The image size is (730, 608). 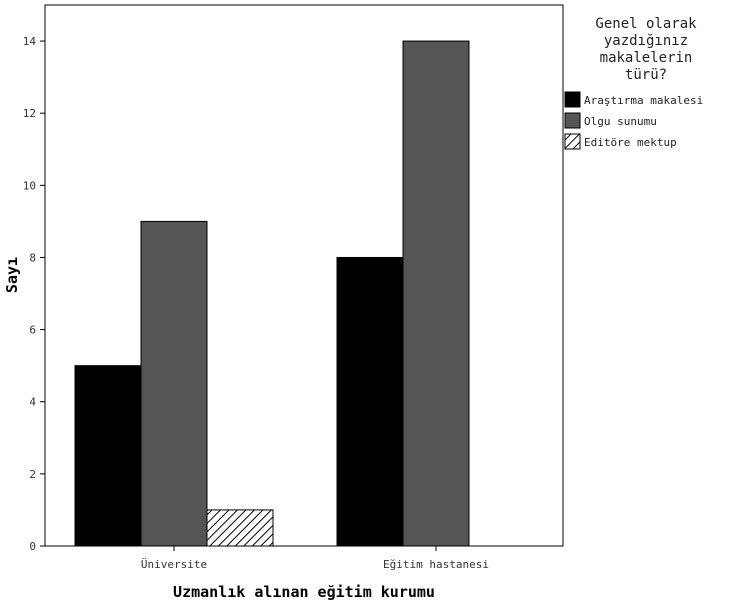 What do you see at coordinates (630, 142) in the screenshot?
I see `legend-label-editore: Editöre mektup` at bounding box center [630, 142].